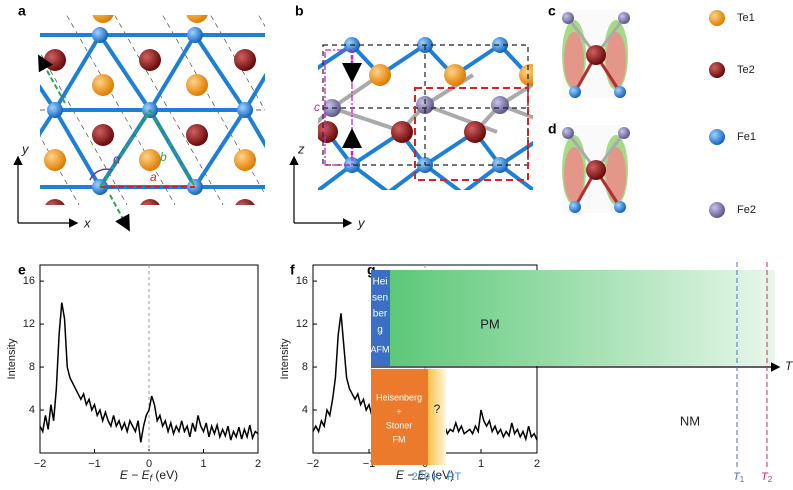 Image resolution: width=793 pixels, height=490 pixels. I want to click on charge-density, so click(596, 111).